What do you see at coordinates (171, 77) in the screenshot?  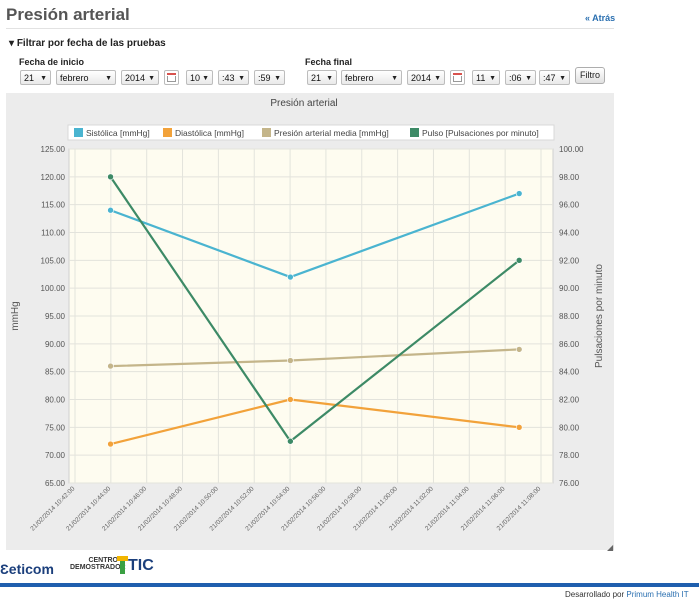 I see `start-calendar-icon` at bounding box center [171, 77].